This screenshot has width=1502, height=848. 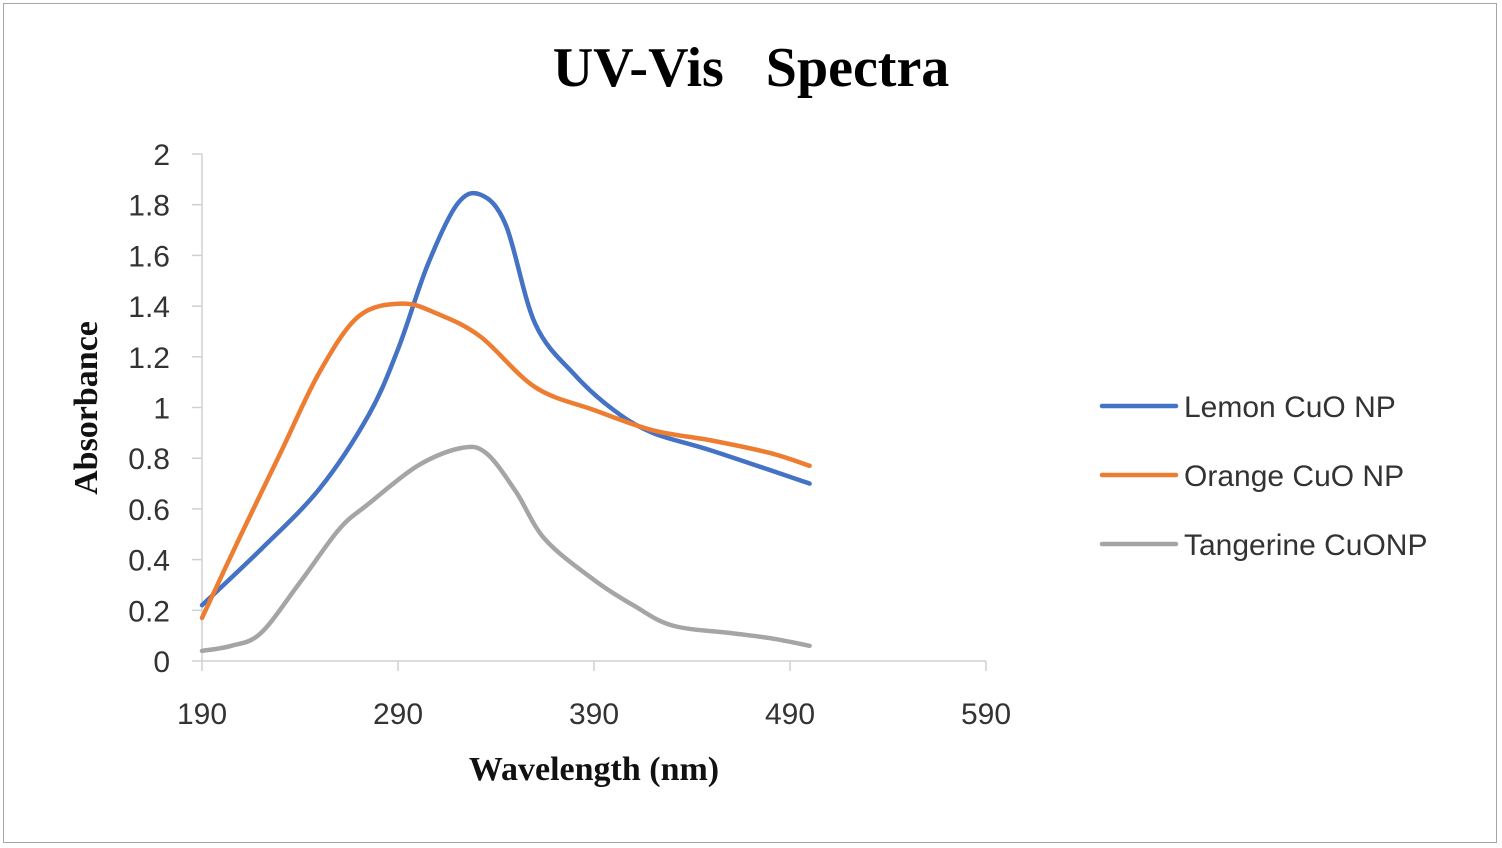 I want to click on x-axis-title: Wavelength (nm), so click(x=594, y=769).